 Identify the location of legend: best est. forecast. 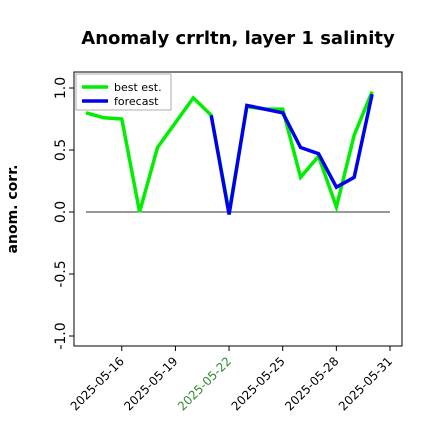
(123, 92).